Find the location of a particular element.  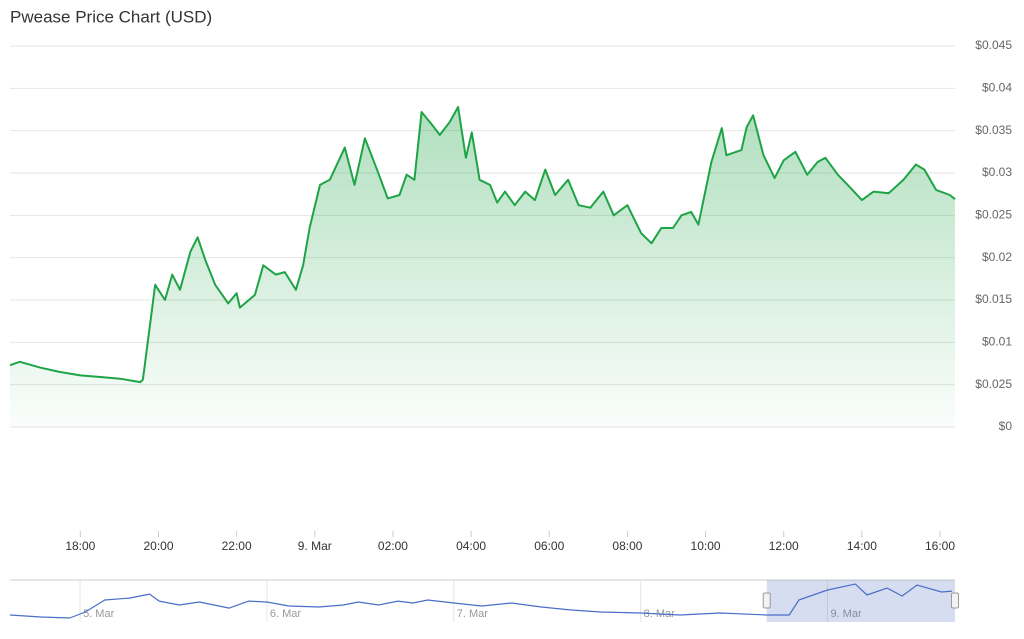

y-tick-label: $0 is located at coordinates (1006, 426).